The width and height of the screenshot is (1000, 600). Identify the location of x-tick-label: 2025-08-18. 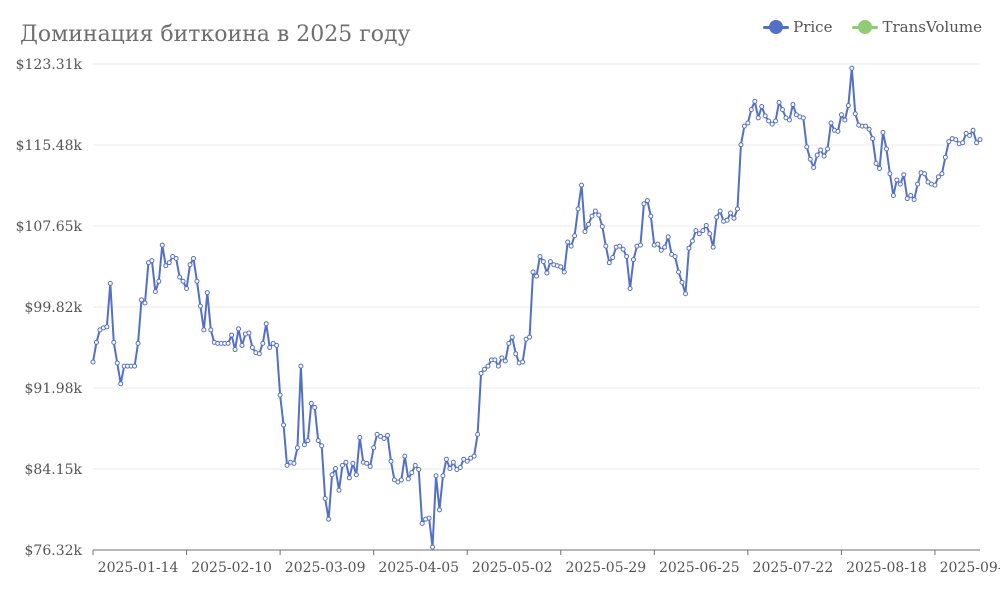
(886, 568).